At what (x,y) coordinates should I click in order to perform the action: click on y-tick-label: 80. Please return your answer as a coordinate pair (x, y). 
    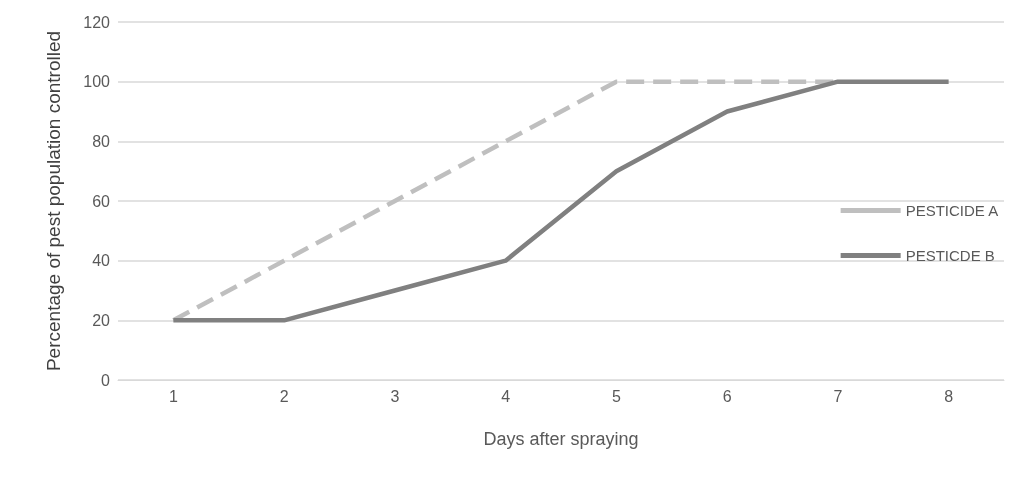
    Looking at the image, I should click on (101, 141).